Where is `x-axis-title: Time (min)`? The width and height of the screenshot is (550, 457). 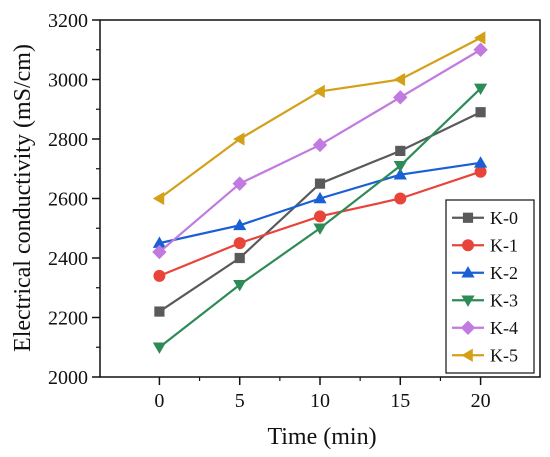 x-axis-title: Time (min) is located at coordinates (321, 437).